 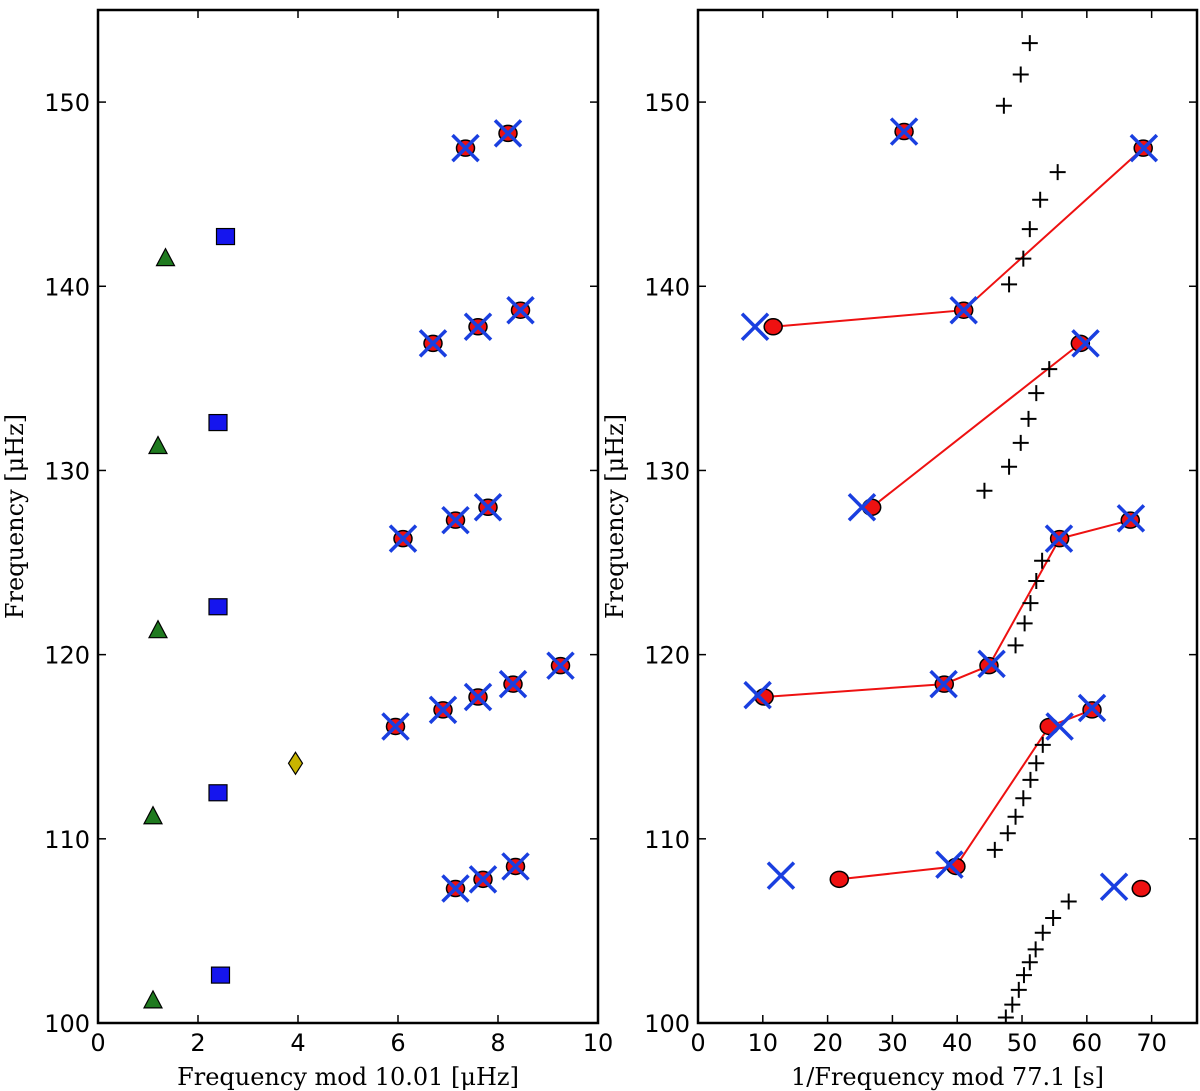 What do you see at coordinates (497, 1043) in the screenshot?
I see `x-tick-label: 8` at bounding box center [497, 1043].